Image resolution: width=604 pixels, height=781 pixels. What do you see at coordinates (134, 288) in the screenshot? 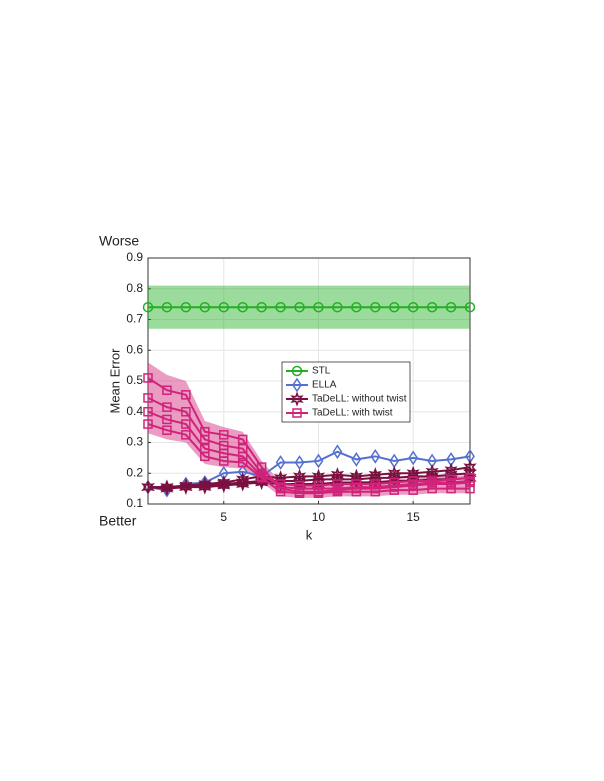
I see `y-tick-label: 0.8` at bounding box center [134, 288].